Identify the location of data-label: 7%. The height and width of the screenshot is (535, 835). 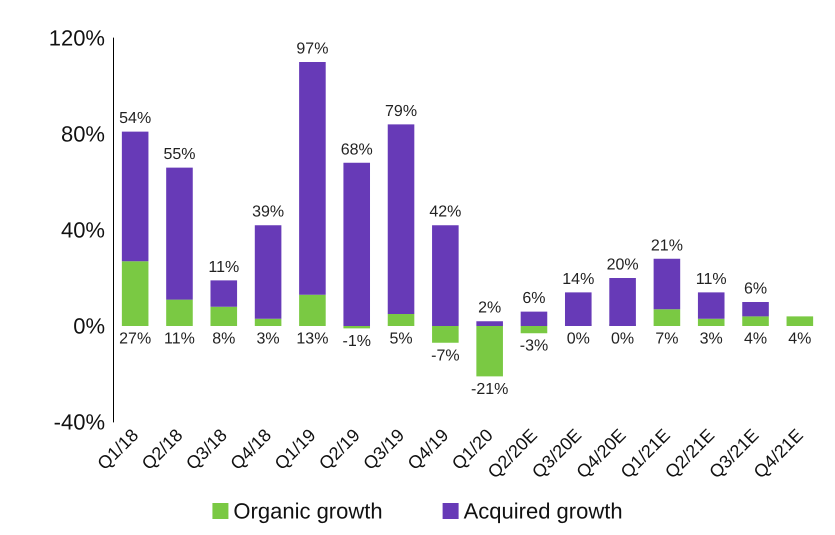
(666, 339).